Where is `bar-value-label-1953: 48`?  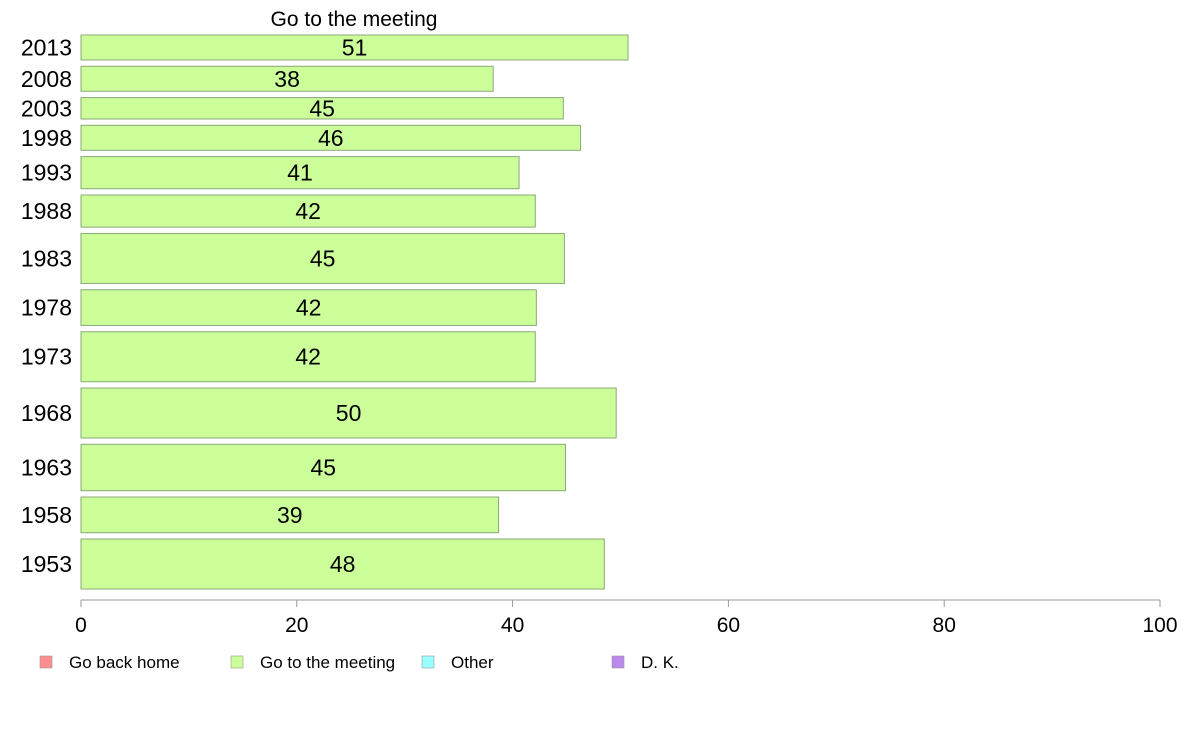
bar-value-label-1953: 48 is located at coordinates (343, 564).